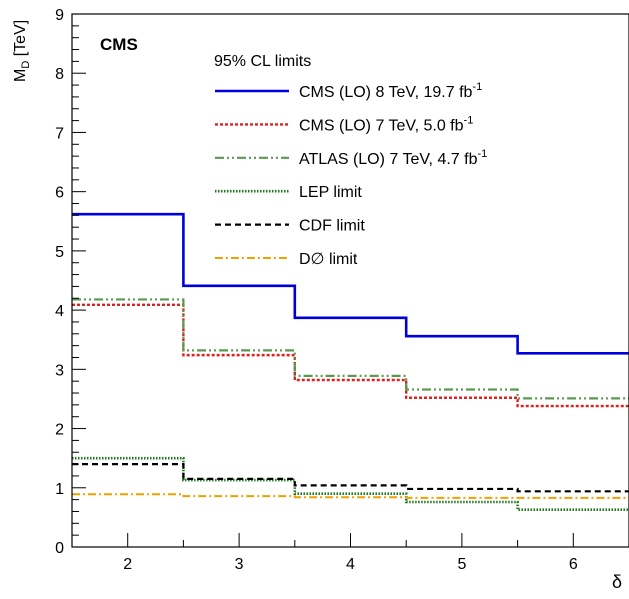 Image resolution: width=629 pixels, height=599 pixels. What do you see at coordinates (328, 259) in the screenshot?
I see `legend-label-5: D∅ limit` at bounding box center [328, 259].